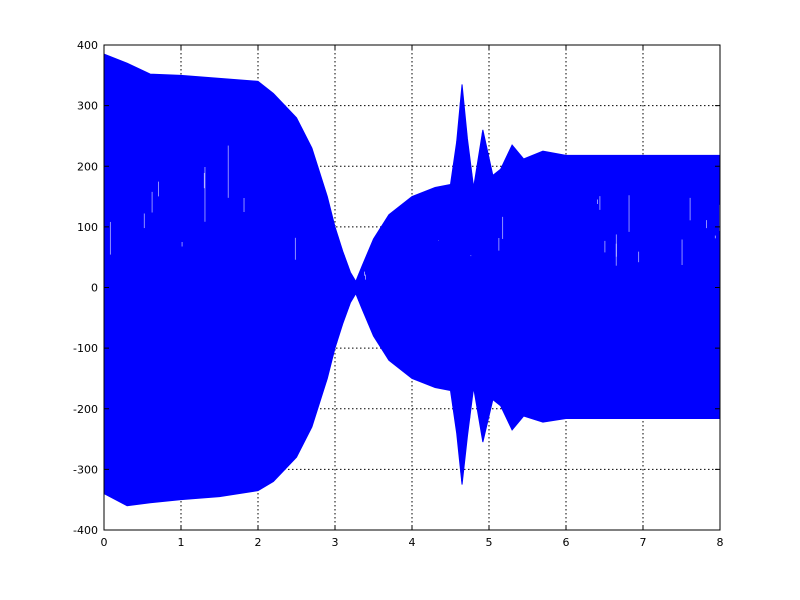 The height and width of the screenshot is (600, 800). I want to click on x-tick-label: 6, so click(566, 542).